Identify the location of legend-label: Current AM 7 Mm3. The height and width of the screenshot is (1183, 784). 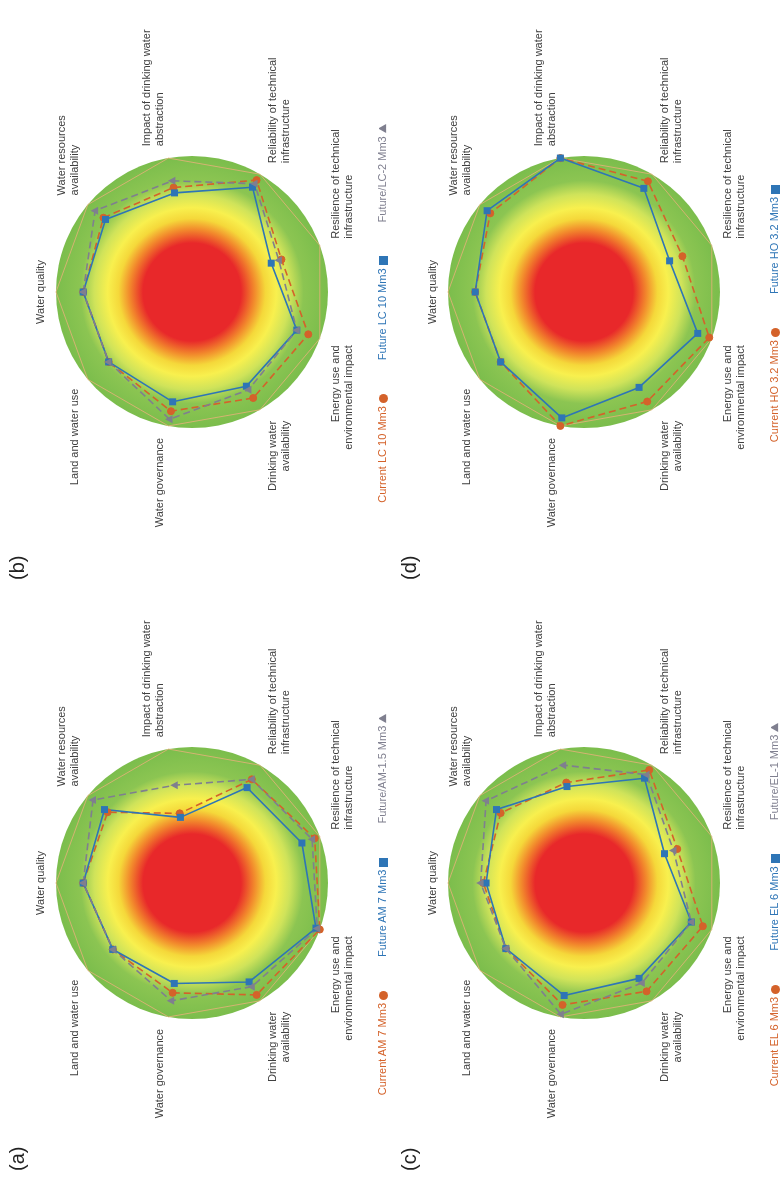
(382, 1049).